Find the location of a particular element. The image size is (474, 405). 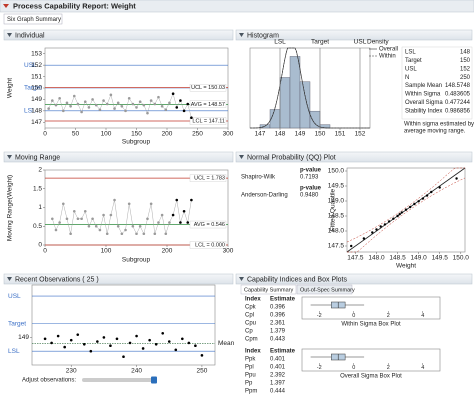

limit-label: UCL = 1.783 is located at coordinates (209, 179).